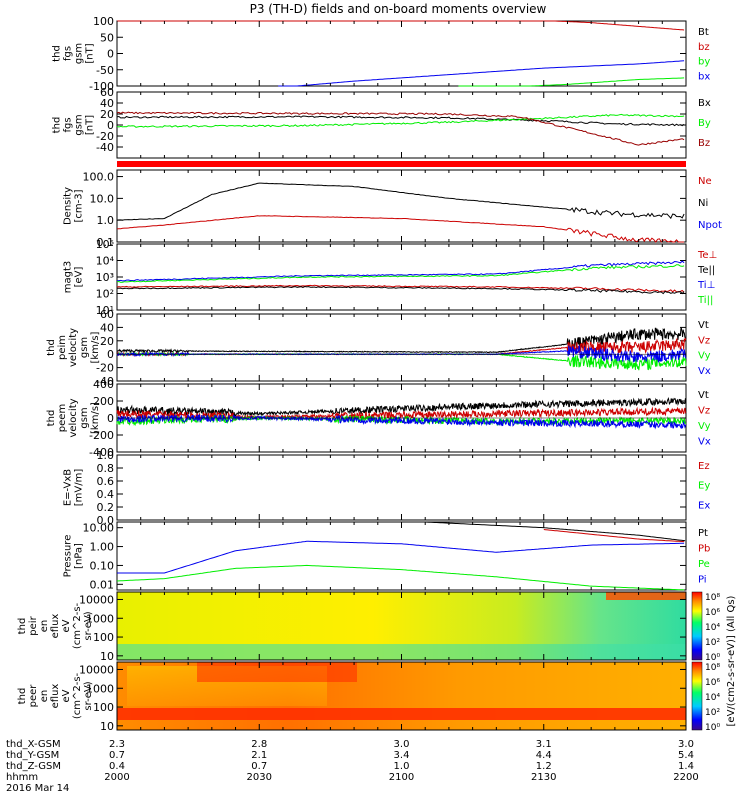 This screenshot has width=750, height=800. What do you see at coordinates (68, 277) in the screenshot?
I see `ylabel-line: magt3` at bounding box center [68, 277].